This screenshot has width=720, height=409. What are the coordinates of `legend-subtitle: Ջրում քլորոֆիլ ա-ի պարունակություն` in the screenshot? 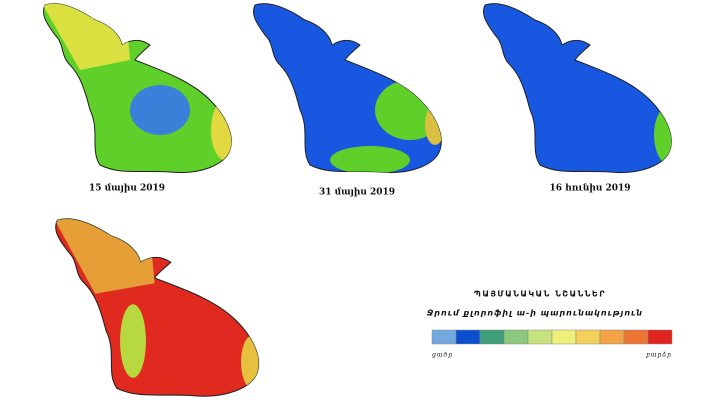 It's located at (535, 313).